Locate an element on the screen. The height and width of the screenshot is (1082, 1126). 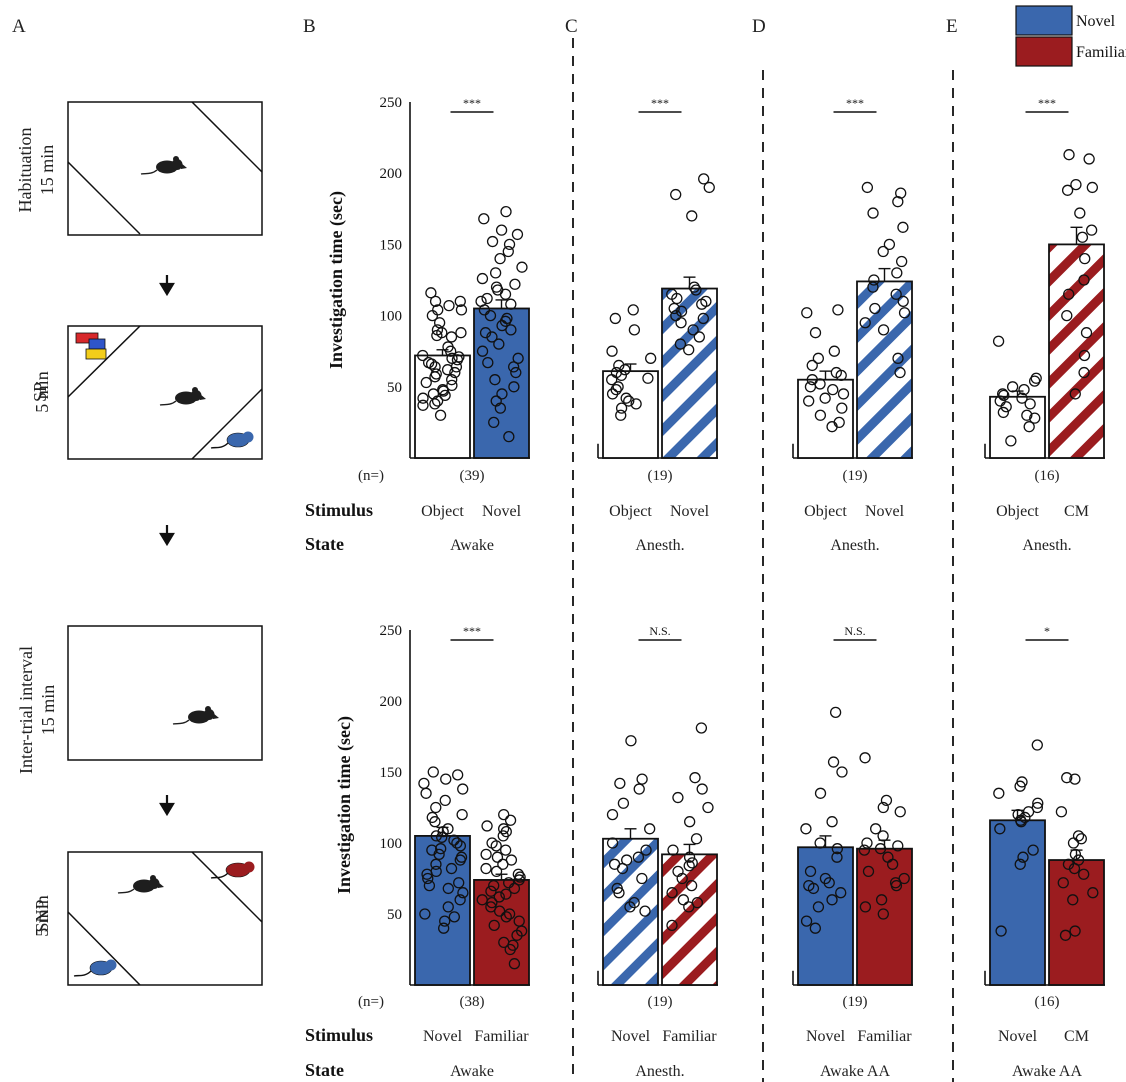
stimulus-label: Familiar is located at coordinates (501, 1036).